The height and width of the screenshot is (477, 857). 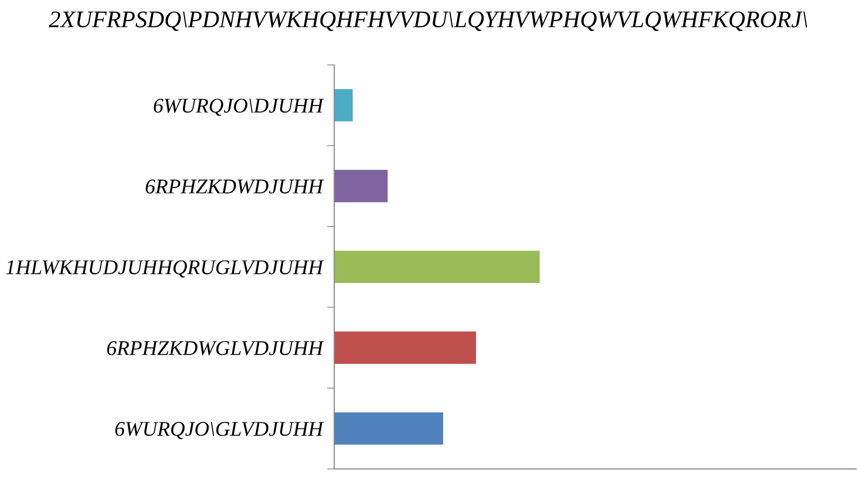 What do you see at coordinates (215, 348) in the screenshot?
I see `y-tick-label: 6RPHZKDWGLVDJUHH` at bounding box center [215, 348].